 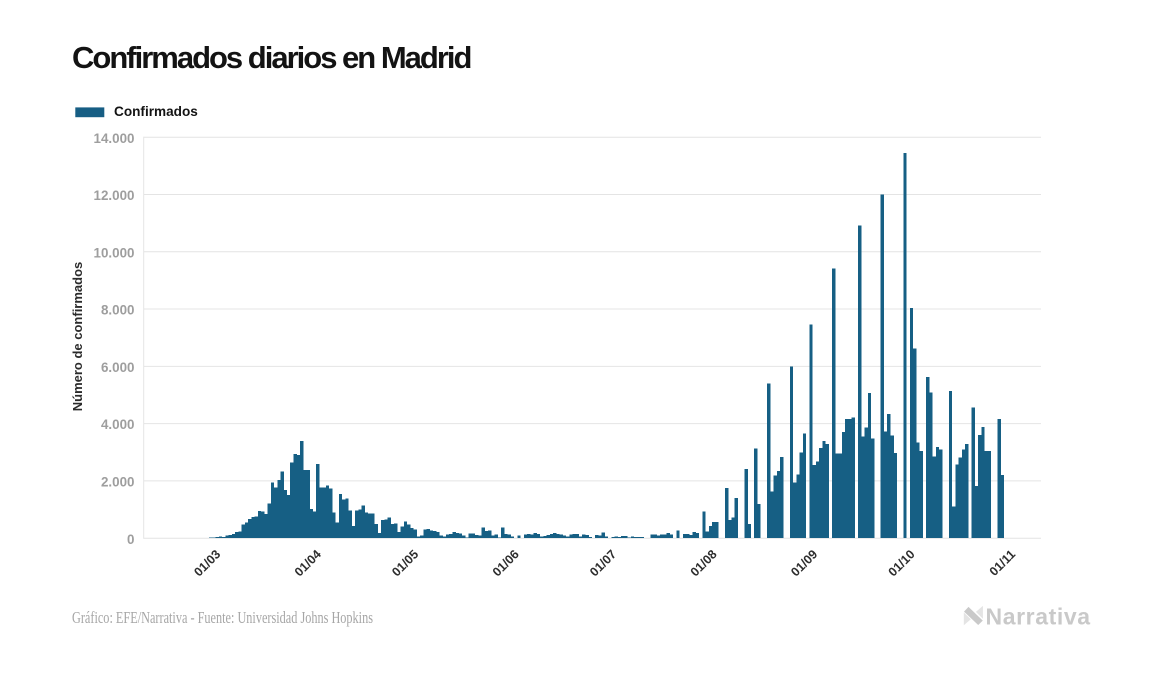 I want to click on svg-text: Confirmados, so click(x=156, y=111).